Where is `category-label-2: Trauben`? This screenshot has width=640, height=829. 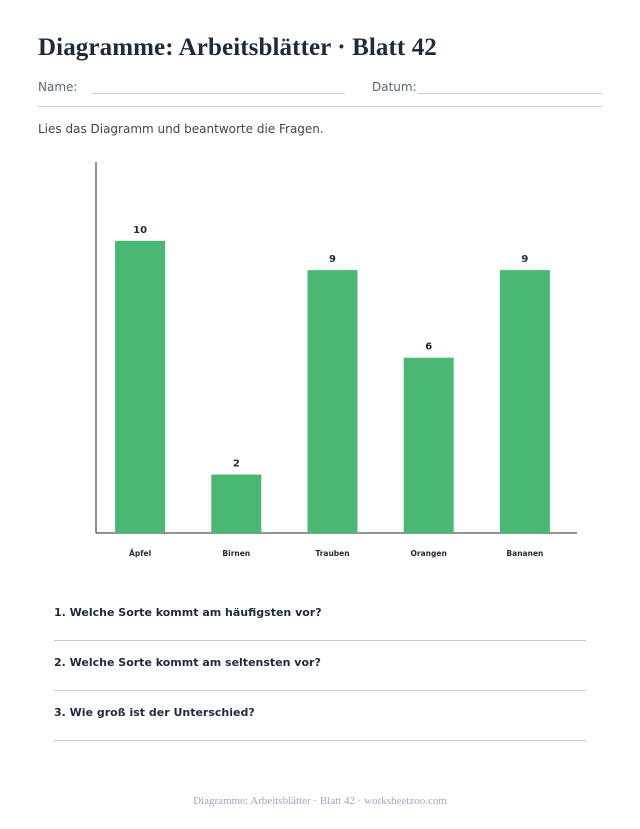
category-label-2: Trauben is located at coordinates (332, 553).